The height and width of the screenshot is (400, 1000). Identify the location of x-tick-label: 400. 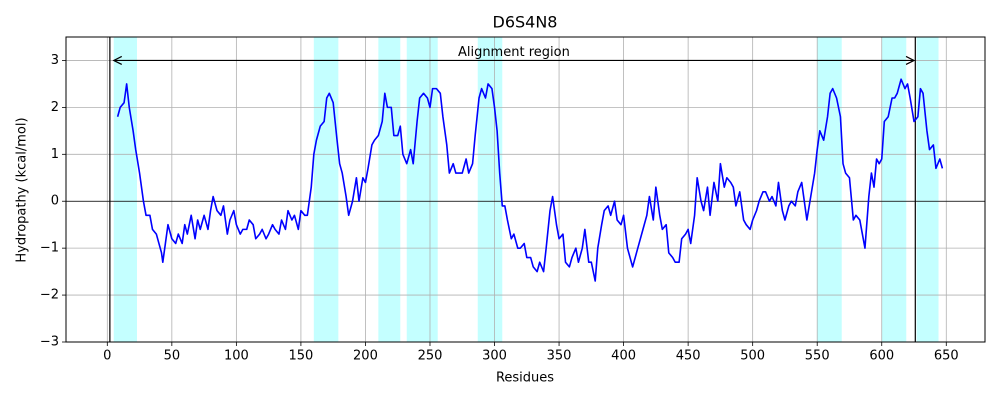
(623, 356).